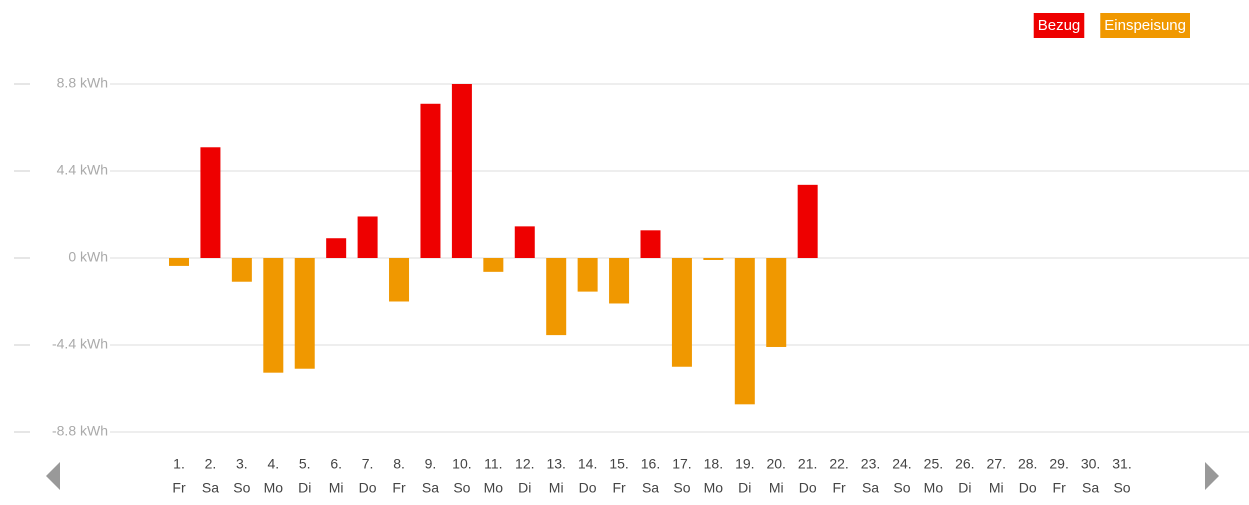  Describe the element at coordinates (524, 464) in the screenshot. I see `x-tick-label: 12.` at that location.